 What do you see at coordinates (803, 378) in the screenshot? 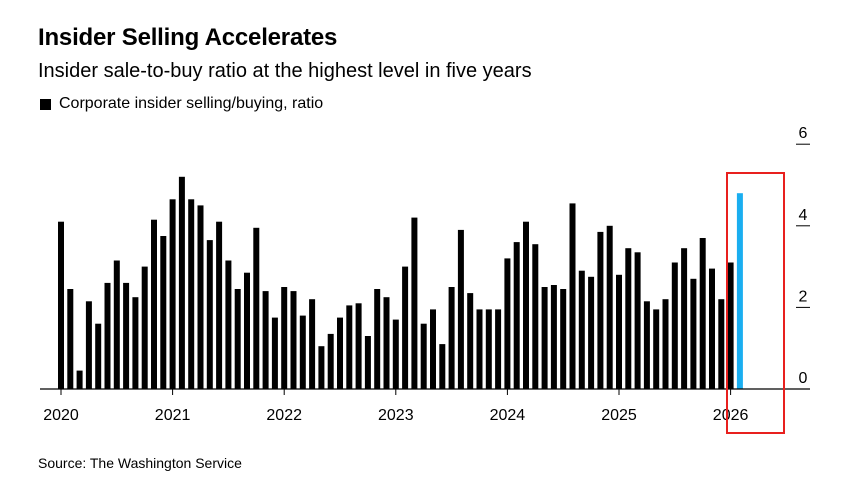
I see `y-tick-label: 0` at bounding box center [803, 378].